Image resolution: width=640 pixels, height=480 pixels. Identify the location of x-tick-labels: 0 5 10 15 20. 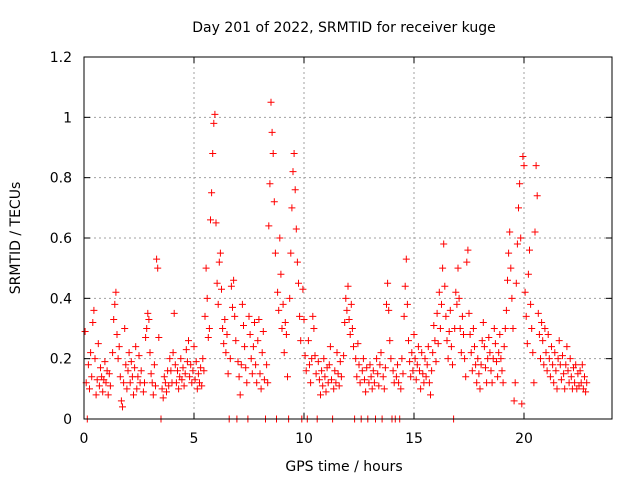
(306, 439).